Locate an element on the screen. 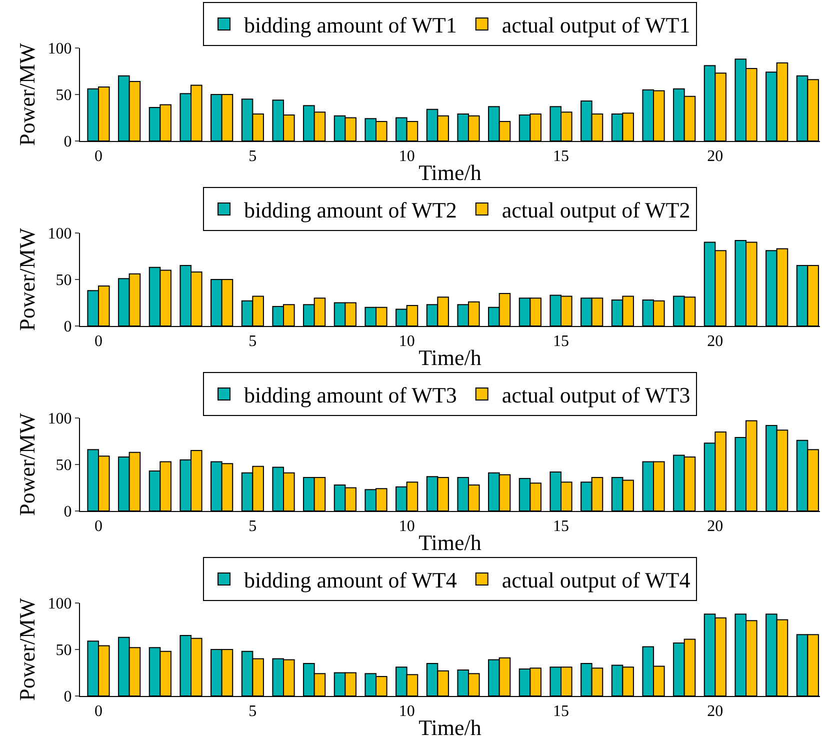 Image resolution: width=822 pixels, height=740 pixels. legend-label: actual output of WT4 is located at coordinates (596, 580).